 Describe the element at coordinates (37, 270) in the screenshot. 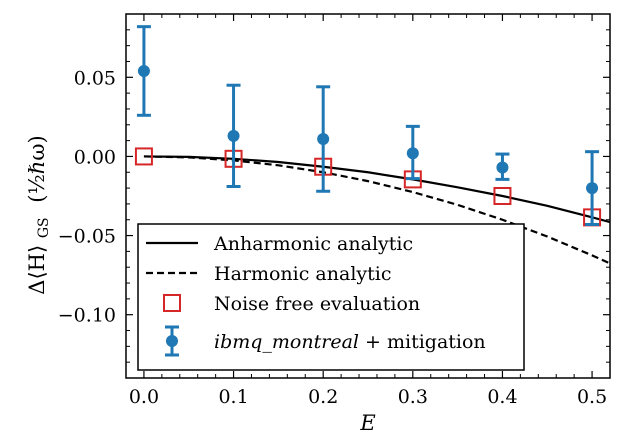

I see `y-axis-label-main: Δ⟨H⟩` at that location.